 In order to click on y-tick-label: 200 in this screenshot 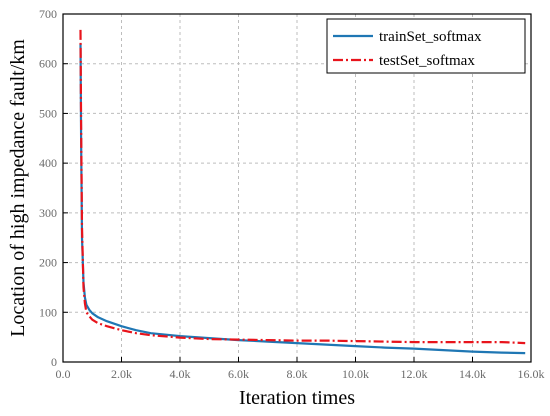, I will do `click(48, 263)`.